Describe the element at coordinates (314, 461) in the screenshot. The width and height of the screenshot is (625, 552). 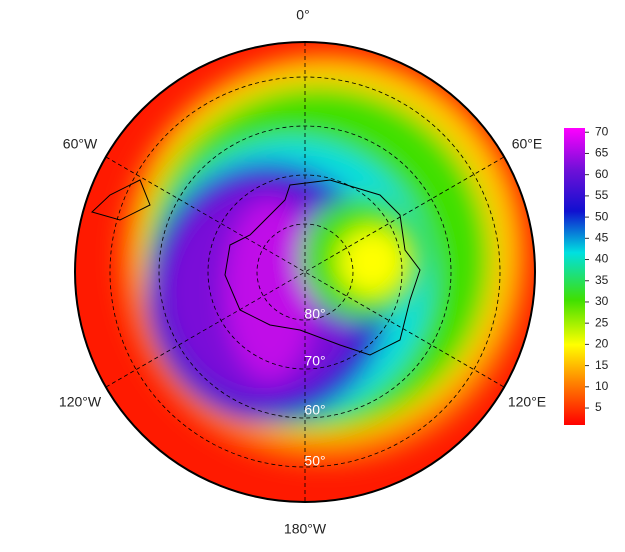
I see `latitude-label: 50°` at that location.